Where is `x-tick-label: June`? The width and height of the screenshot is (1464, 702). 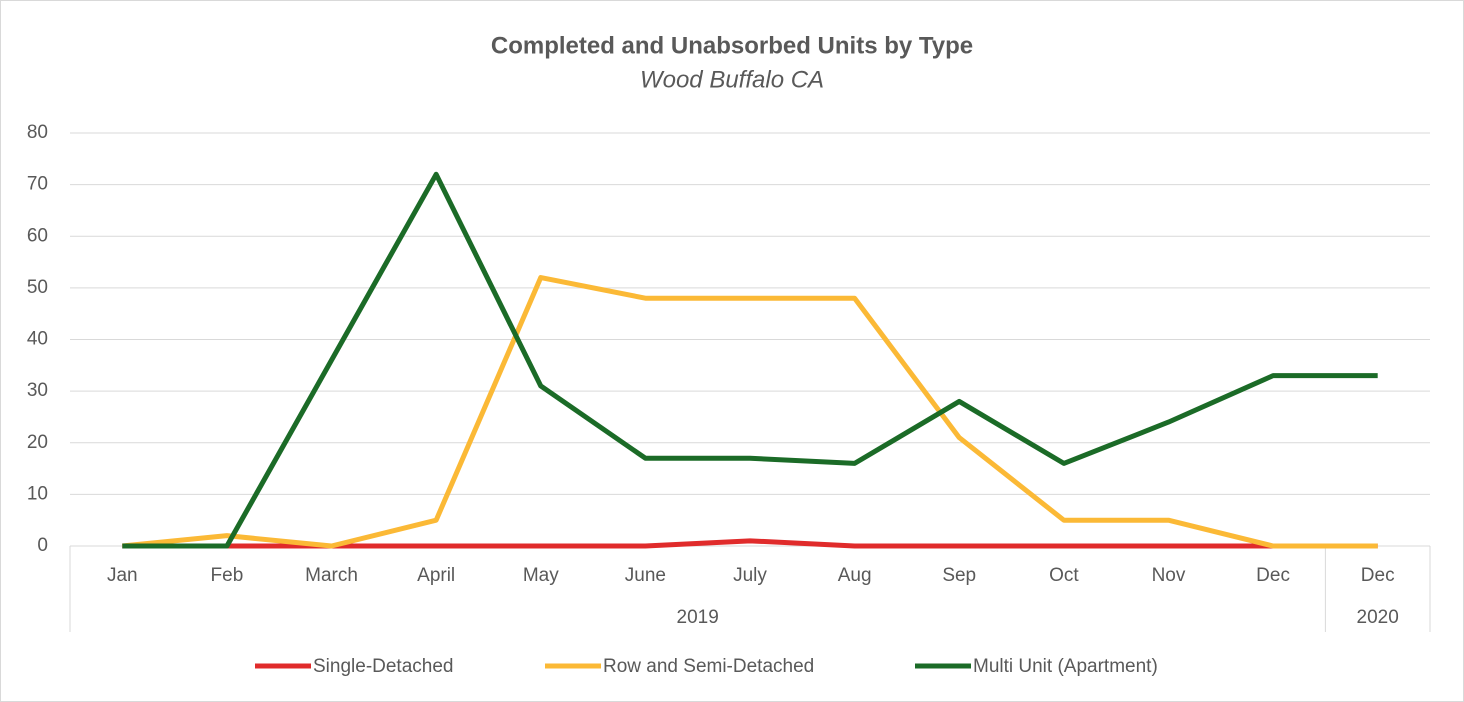 x-tick-label: June is located at coordinates (645, 575).